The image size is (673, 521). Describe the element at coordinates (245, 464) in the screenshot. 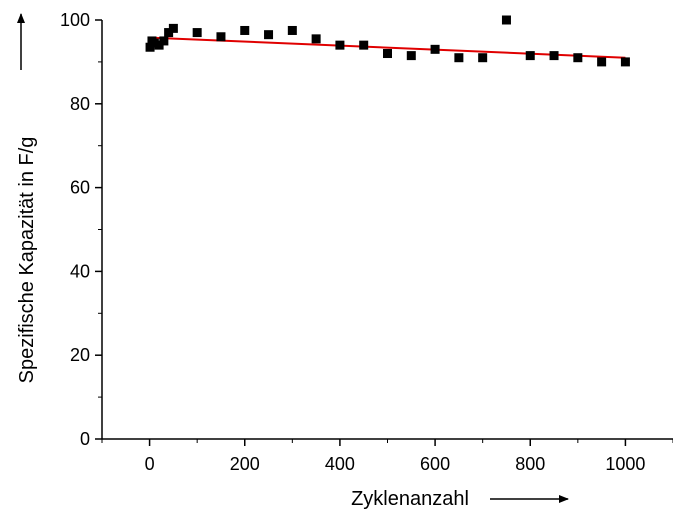

I see `x-tick-label: 200` at that location.